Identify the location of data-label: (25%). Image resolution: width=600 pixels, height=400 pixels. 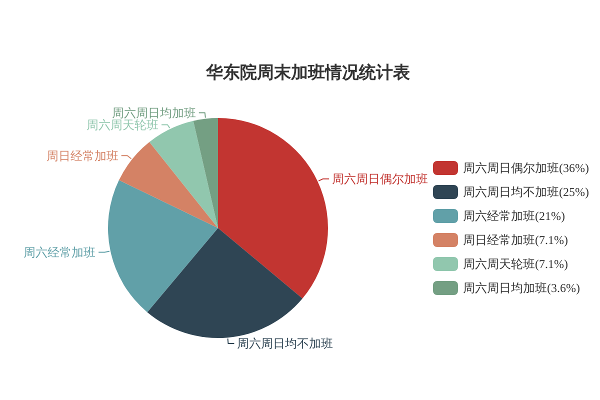
(574, 192).